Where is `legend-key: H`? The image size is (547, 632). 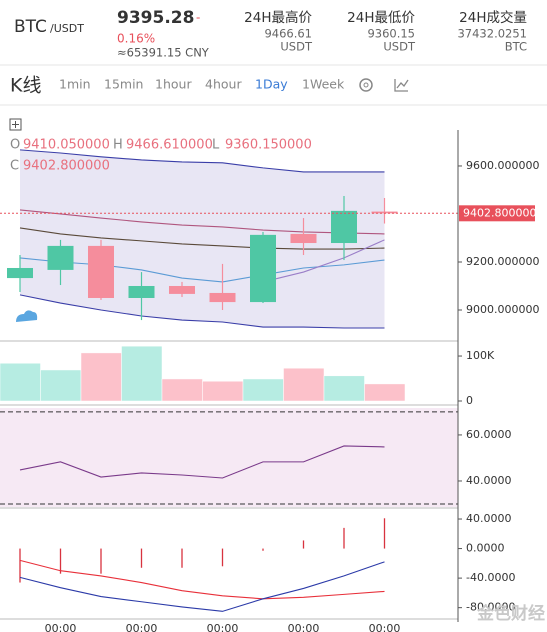
legend-key: H is located at coordinates (118, 145).